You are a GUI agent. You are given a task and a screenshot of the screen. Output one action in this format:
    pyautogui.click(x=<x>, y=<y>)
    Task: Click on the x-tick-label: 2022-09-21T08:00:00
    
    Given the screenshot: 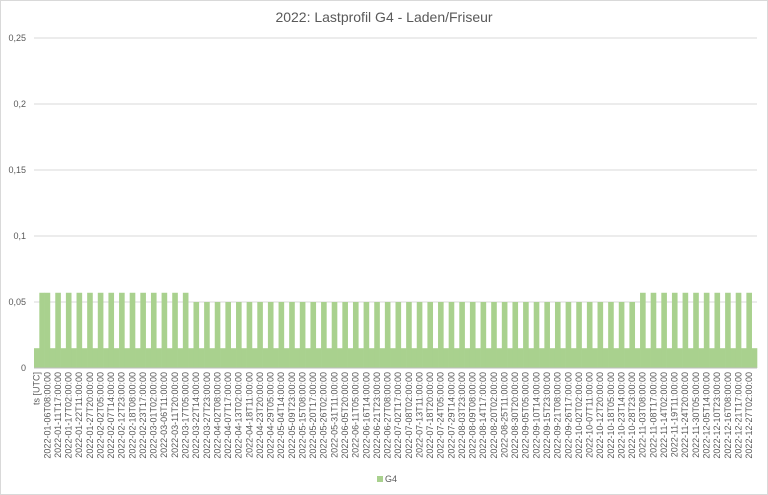 What is the action you would take?
    pyautogui.click(x=558, y=415)
    